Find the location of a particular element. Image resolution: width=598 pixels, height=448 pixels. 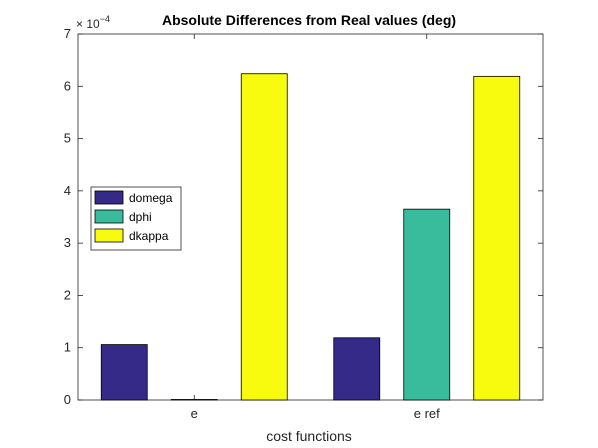

y-tick-label: 5 is located at coordinates (67, 138).